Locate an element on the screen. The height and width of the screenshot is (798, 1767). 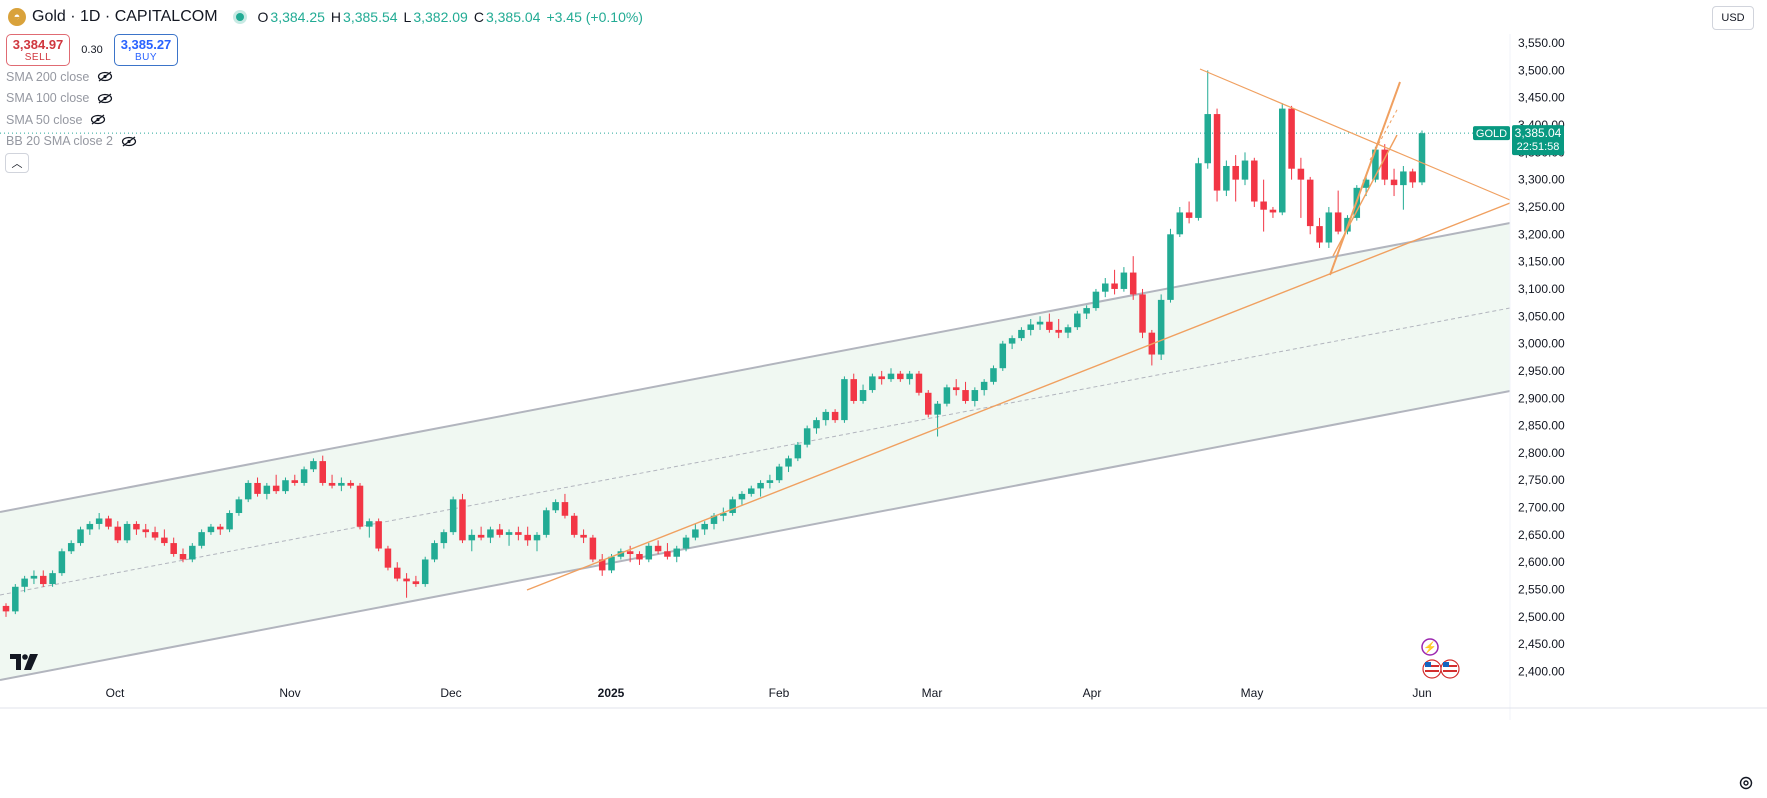
collapse-legend-button: ︿ is located at coordinates (17, 163).